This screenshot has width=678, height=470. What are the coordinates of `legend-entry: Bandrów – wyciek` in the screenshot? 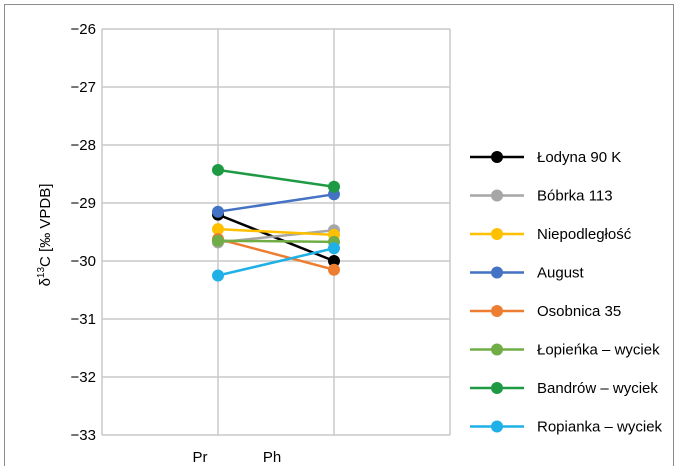 It's located at (564, 388).